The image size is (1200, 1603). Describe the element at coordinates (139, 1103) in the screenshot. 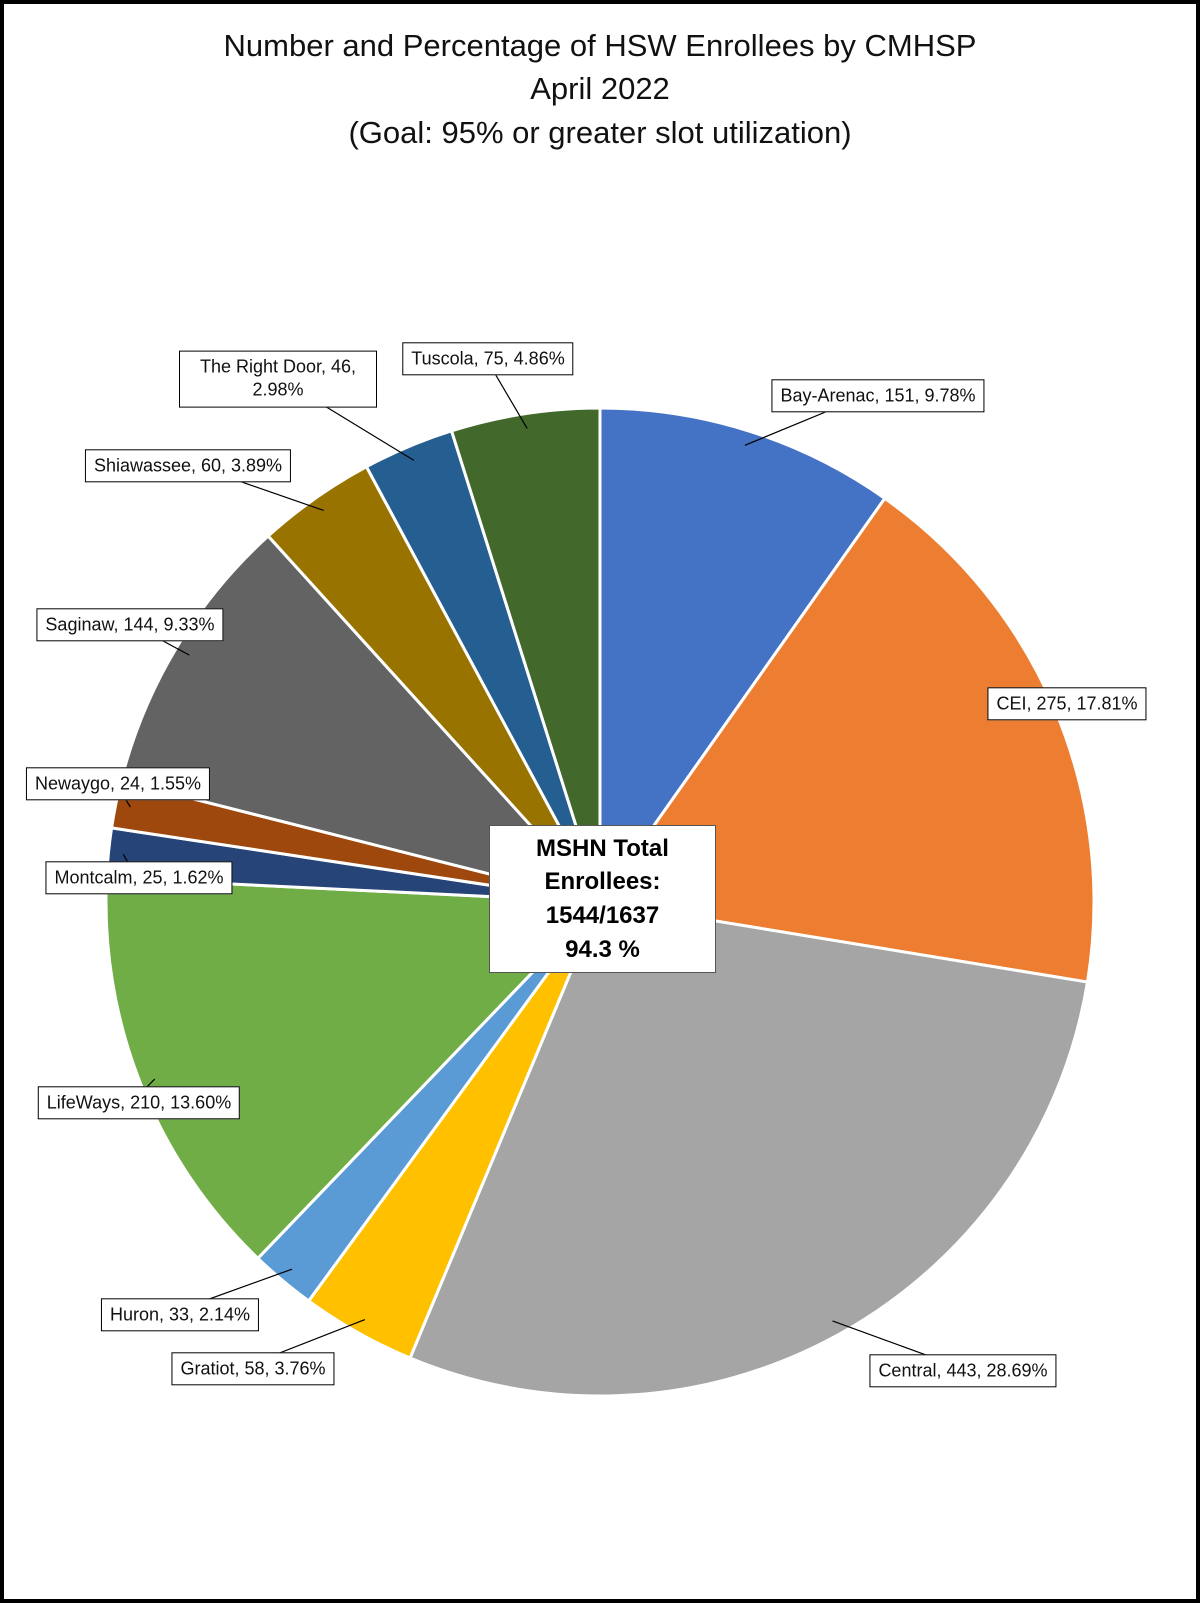

I see `data-label: LifeWays, 210, 13.60%` at that location.